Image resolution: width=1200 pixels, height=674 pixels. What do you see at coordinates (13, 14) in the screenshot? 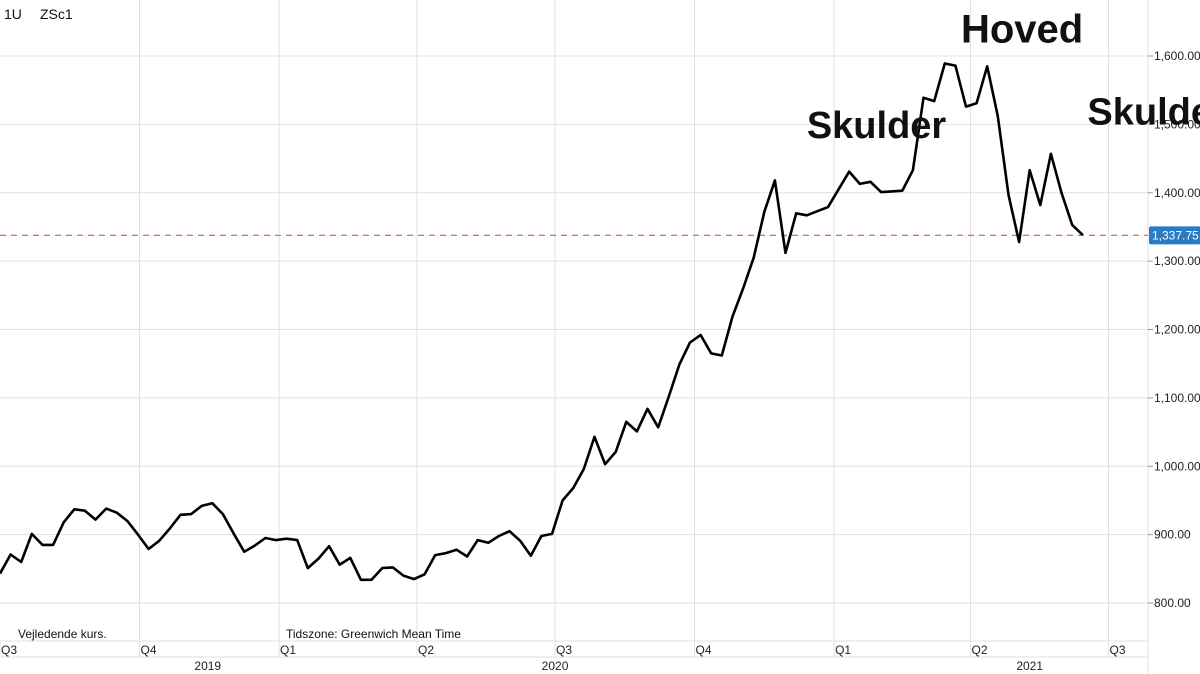
I see `interval-label: 1U` at bounding box center [13, 14].